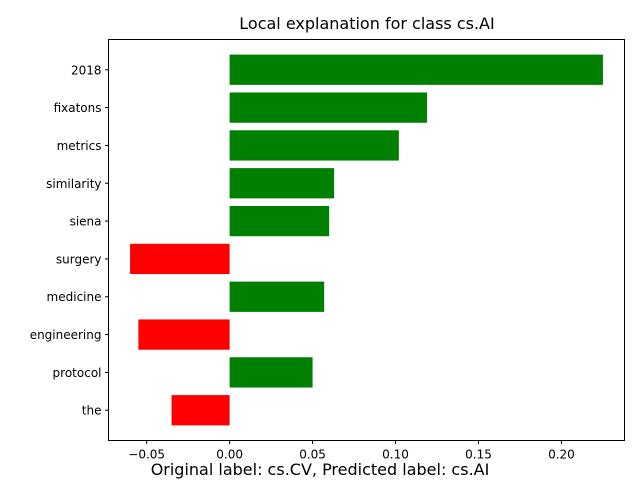 The height and width of the screenshot is (480, 640). I want to click on bar-protocol, so click(271, 372).